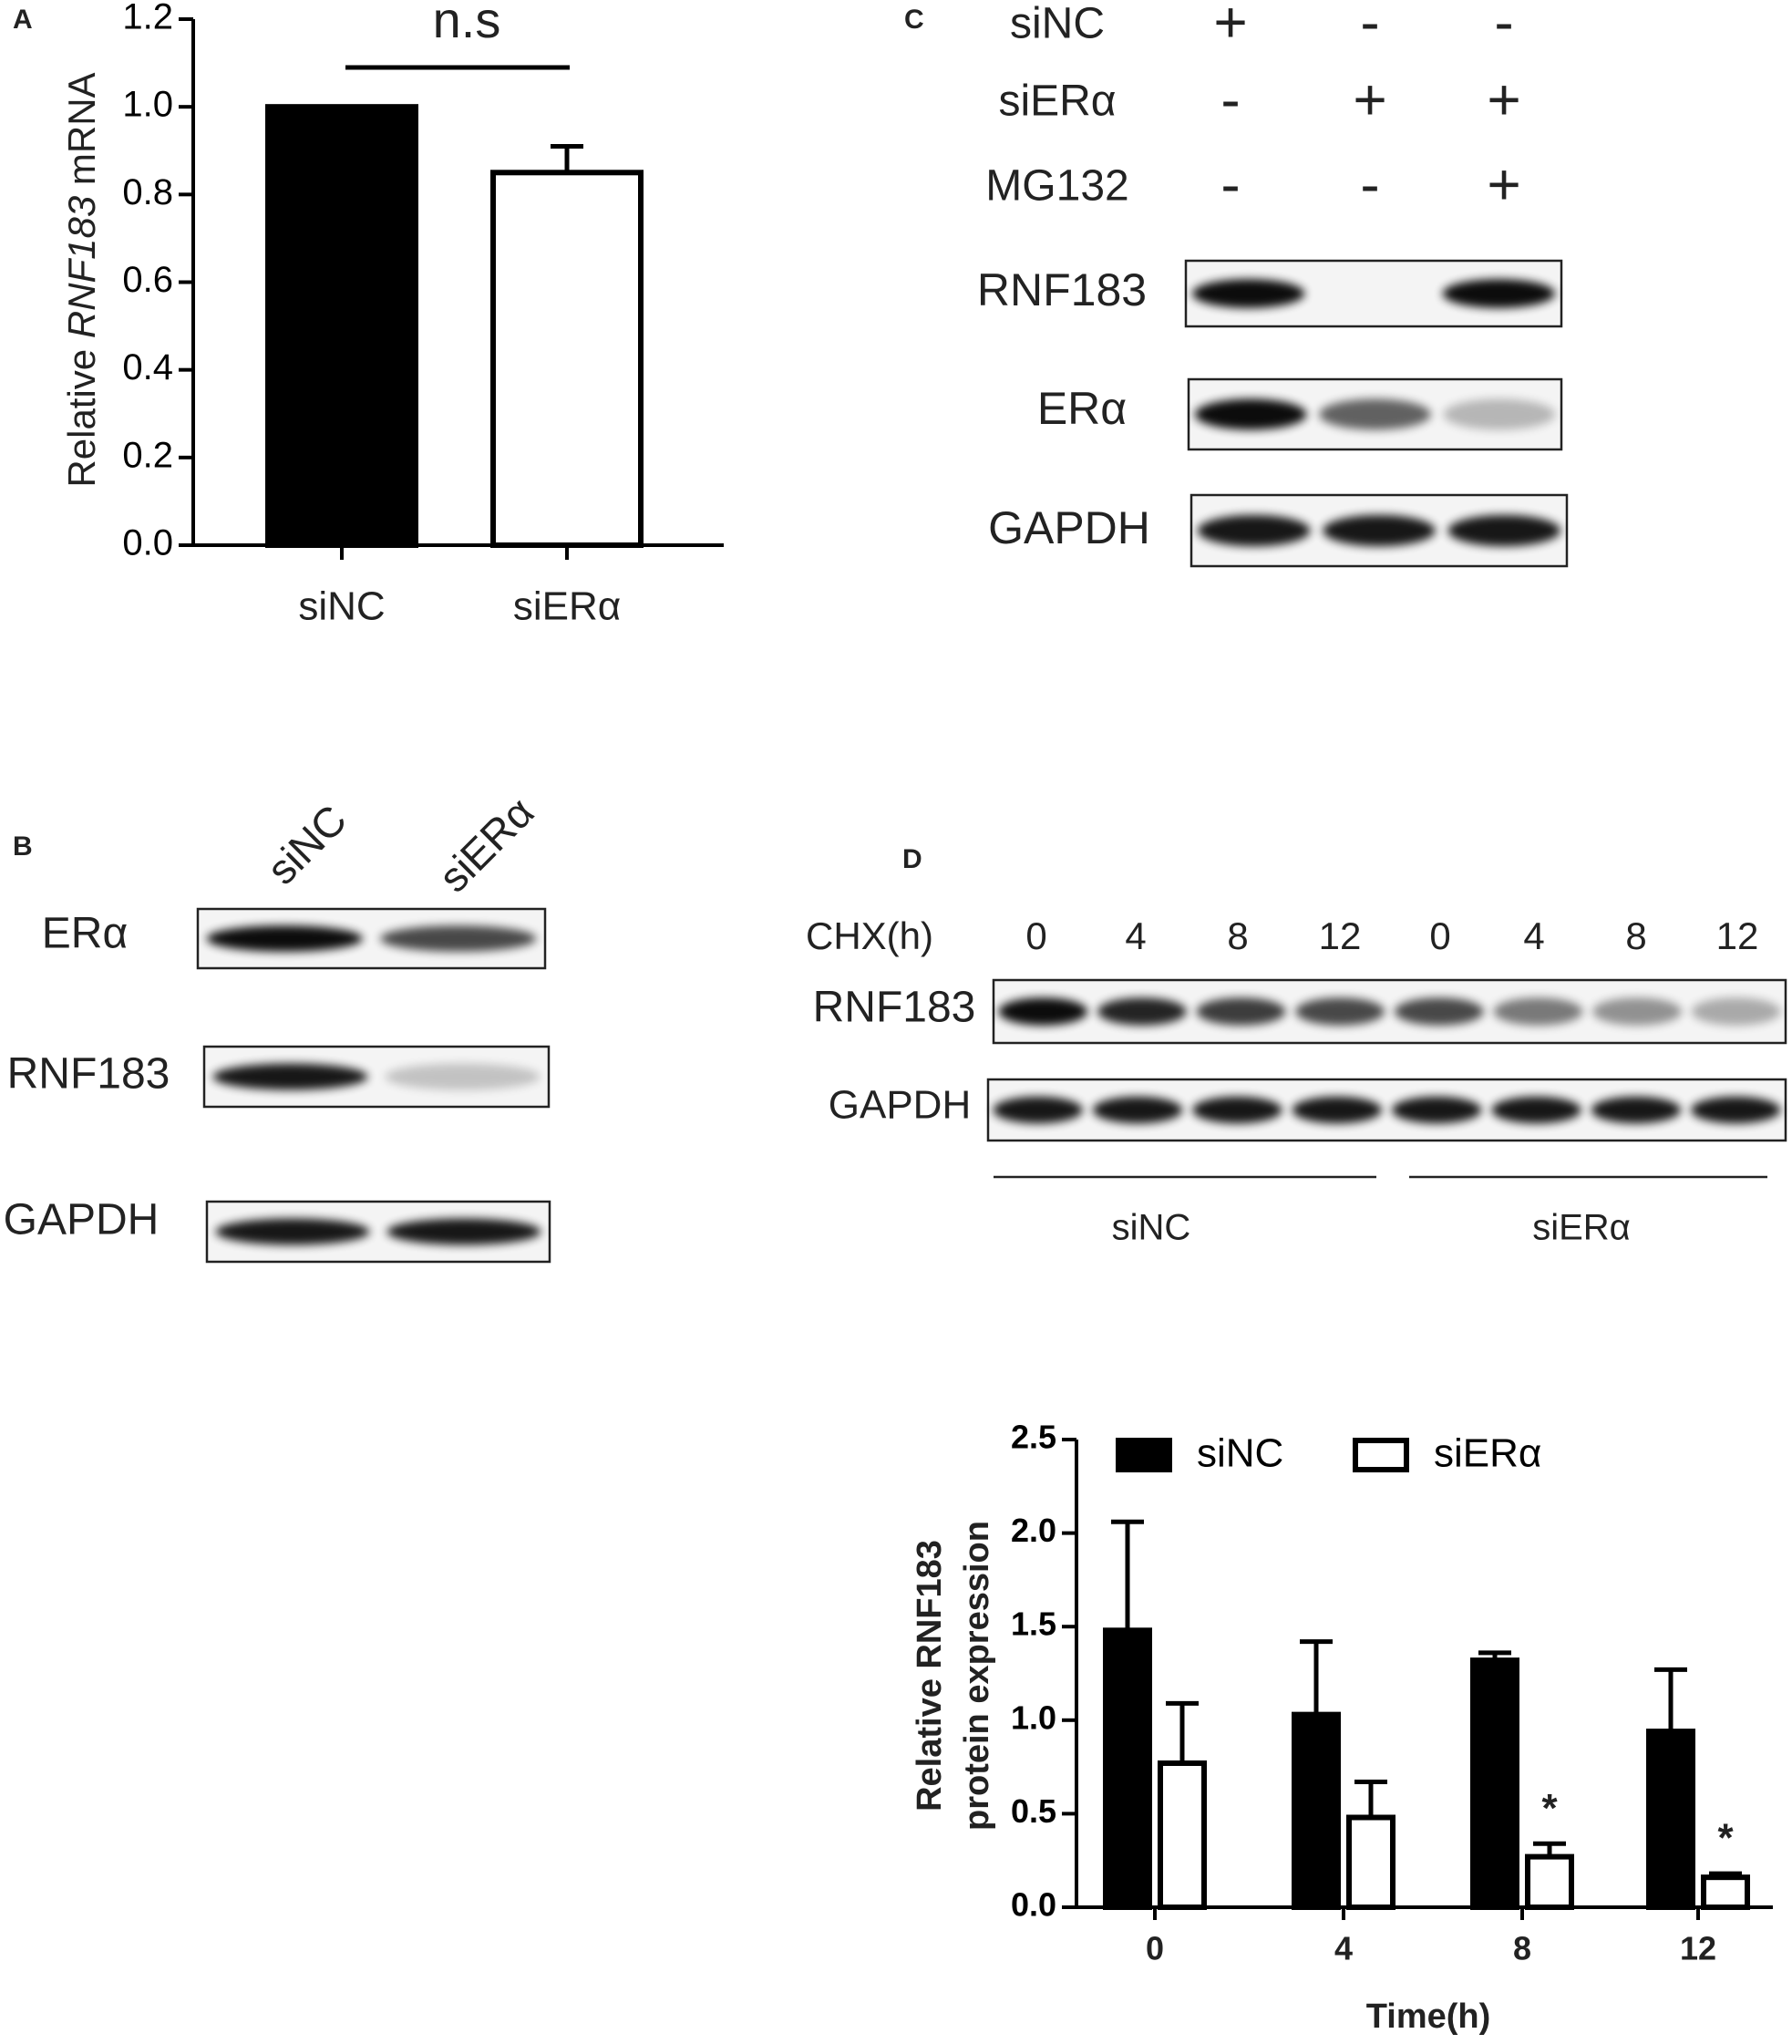 The image size is (1792, 2044). What do you see at coordinates (1155, 1948) in the screenshot?
I see `x-tick-label: 0` at bounding box center [1155, 1948].